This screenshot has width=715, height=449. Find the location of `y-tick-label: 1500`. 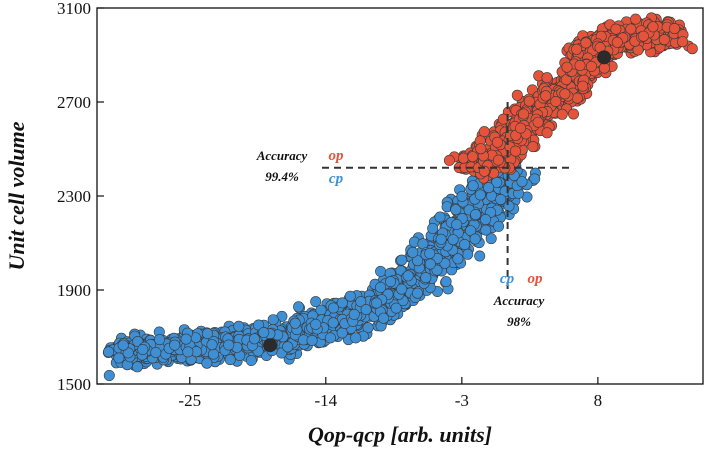

y-tick-label: 1500 is located at coordinates (74, 384).